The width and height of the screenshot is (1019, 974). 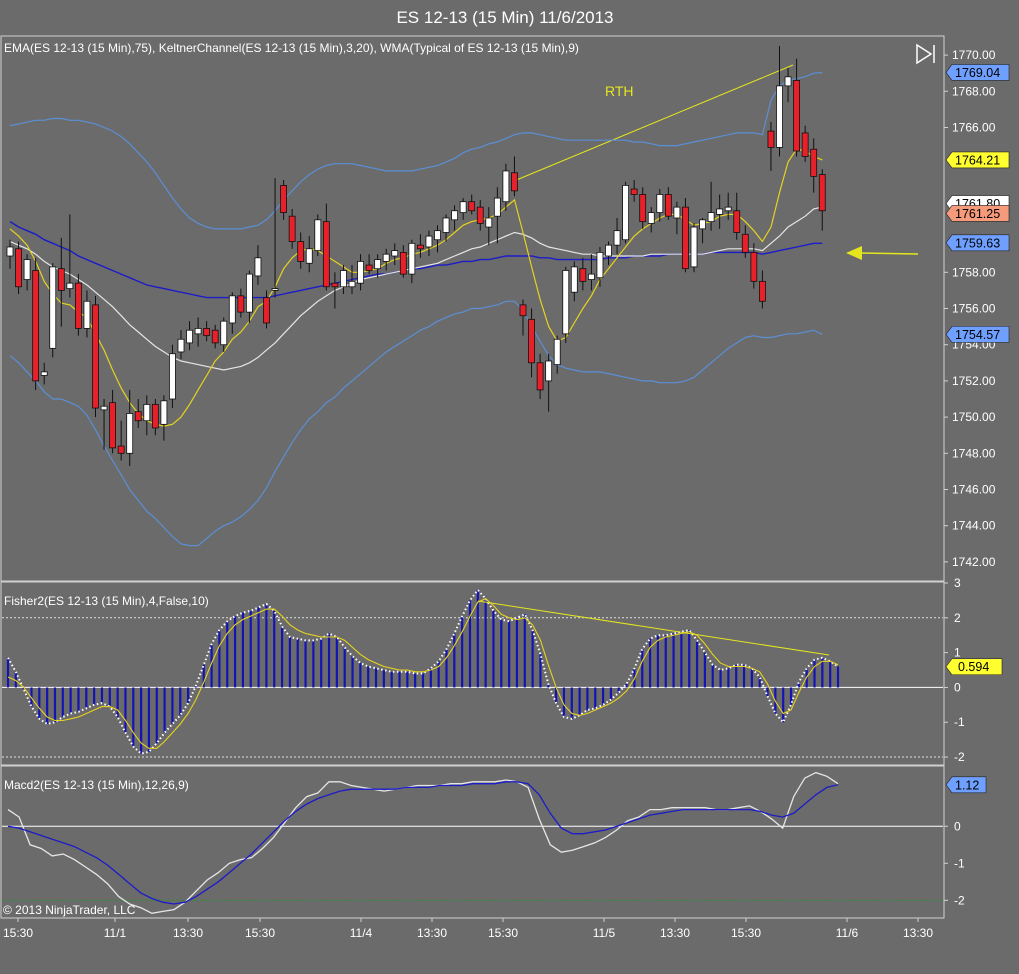 I want to click on arrow-annotation, so click(x=882, y=253).